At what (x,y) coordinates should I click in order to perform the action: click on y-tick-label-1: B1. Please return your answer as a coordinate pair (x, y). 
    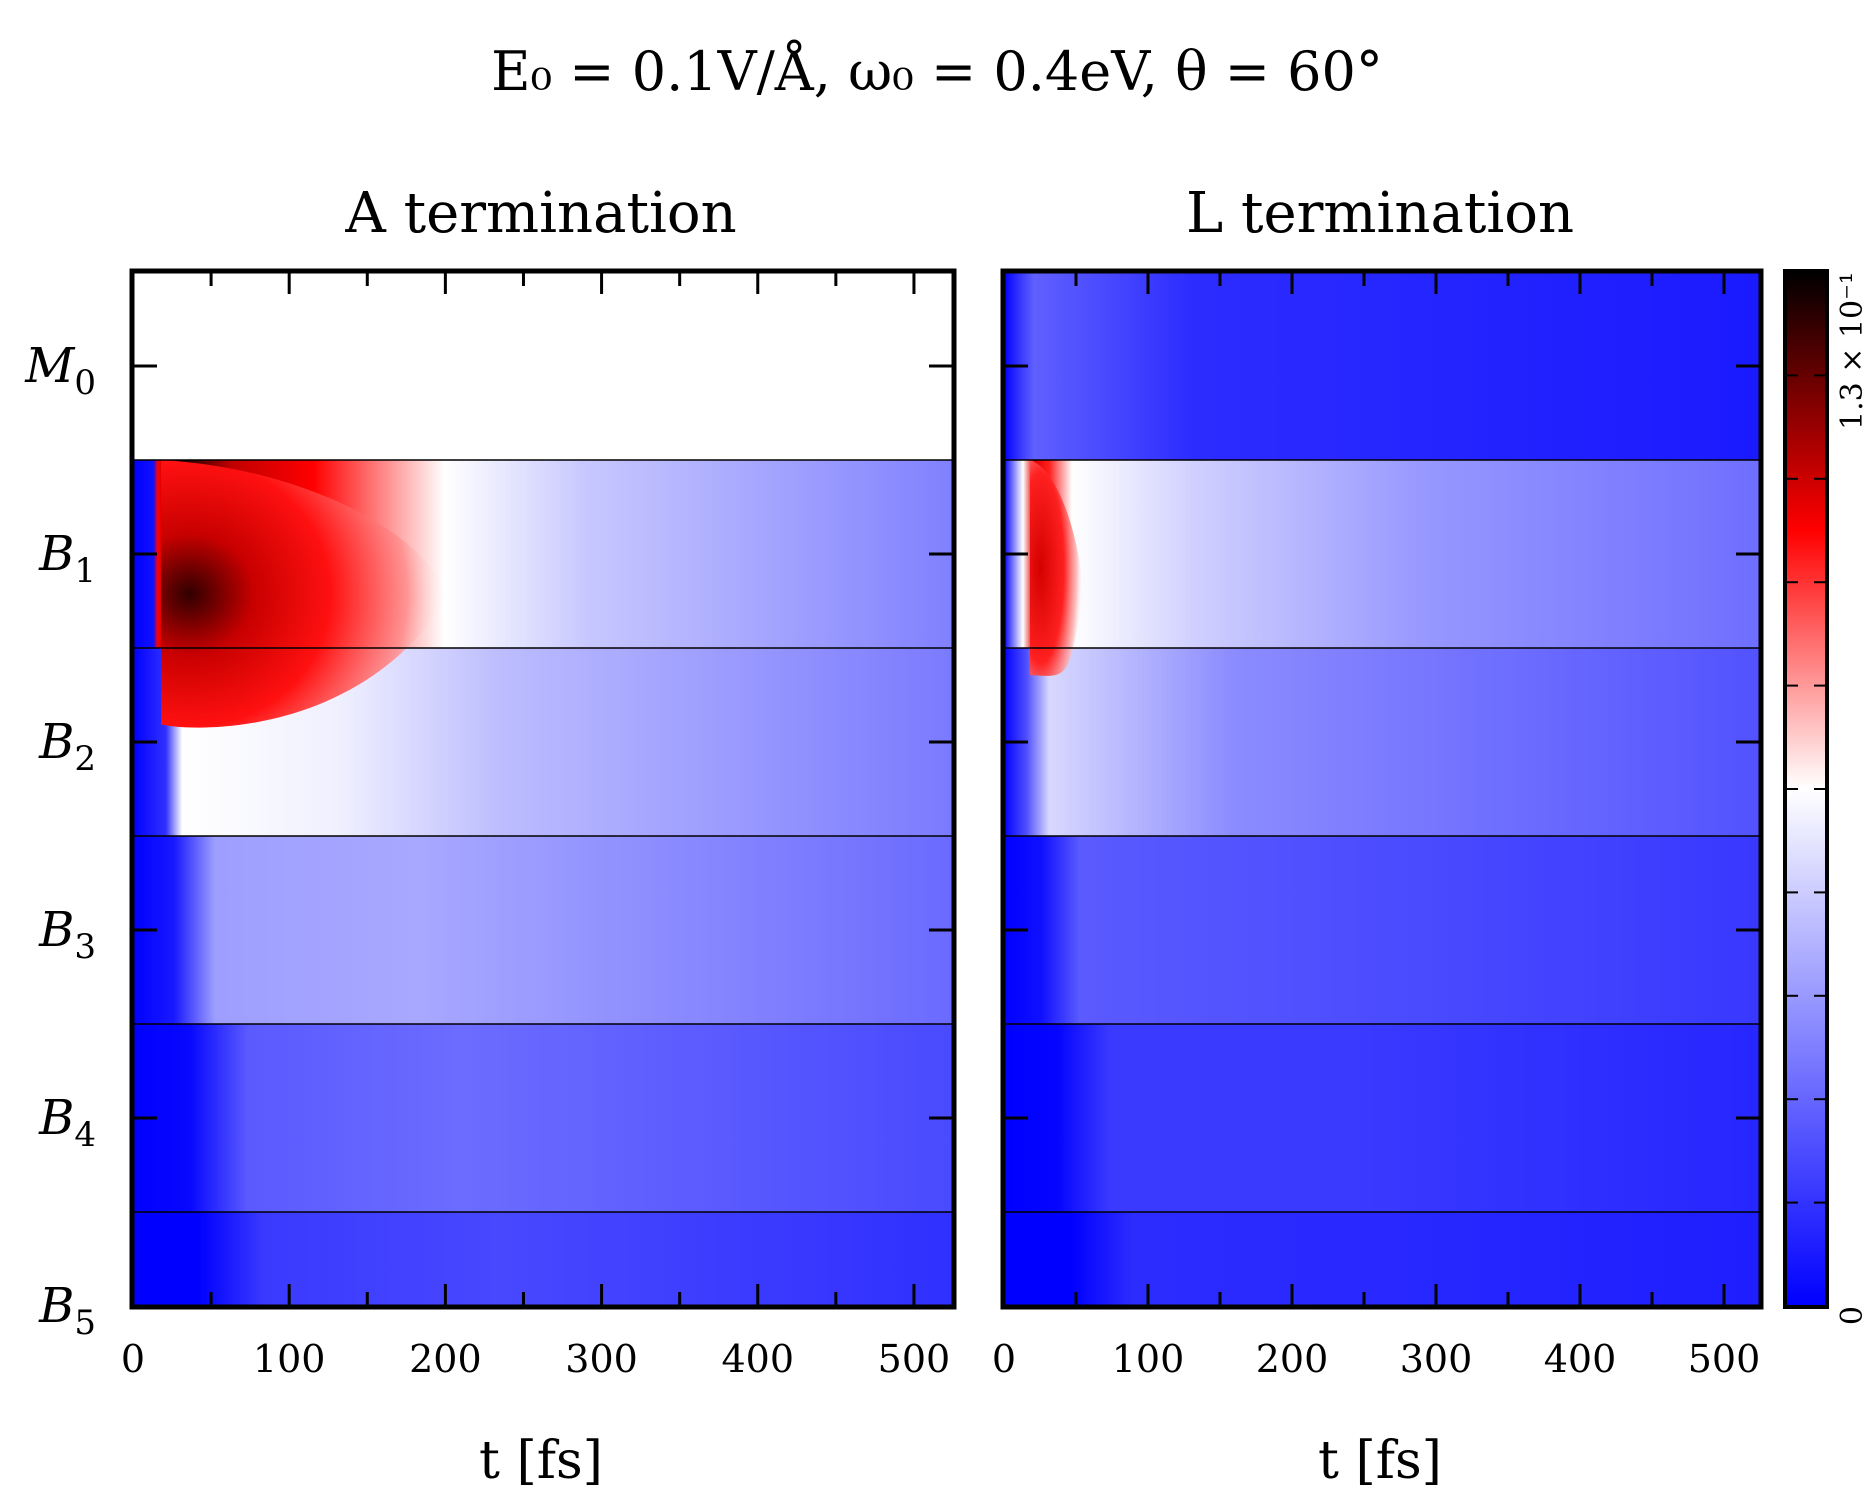
    Looking at the image, I should click on (67, 558).